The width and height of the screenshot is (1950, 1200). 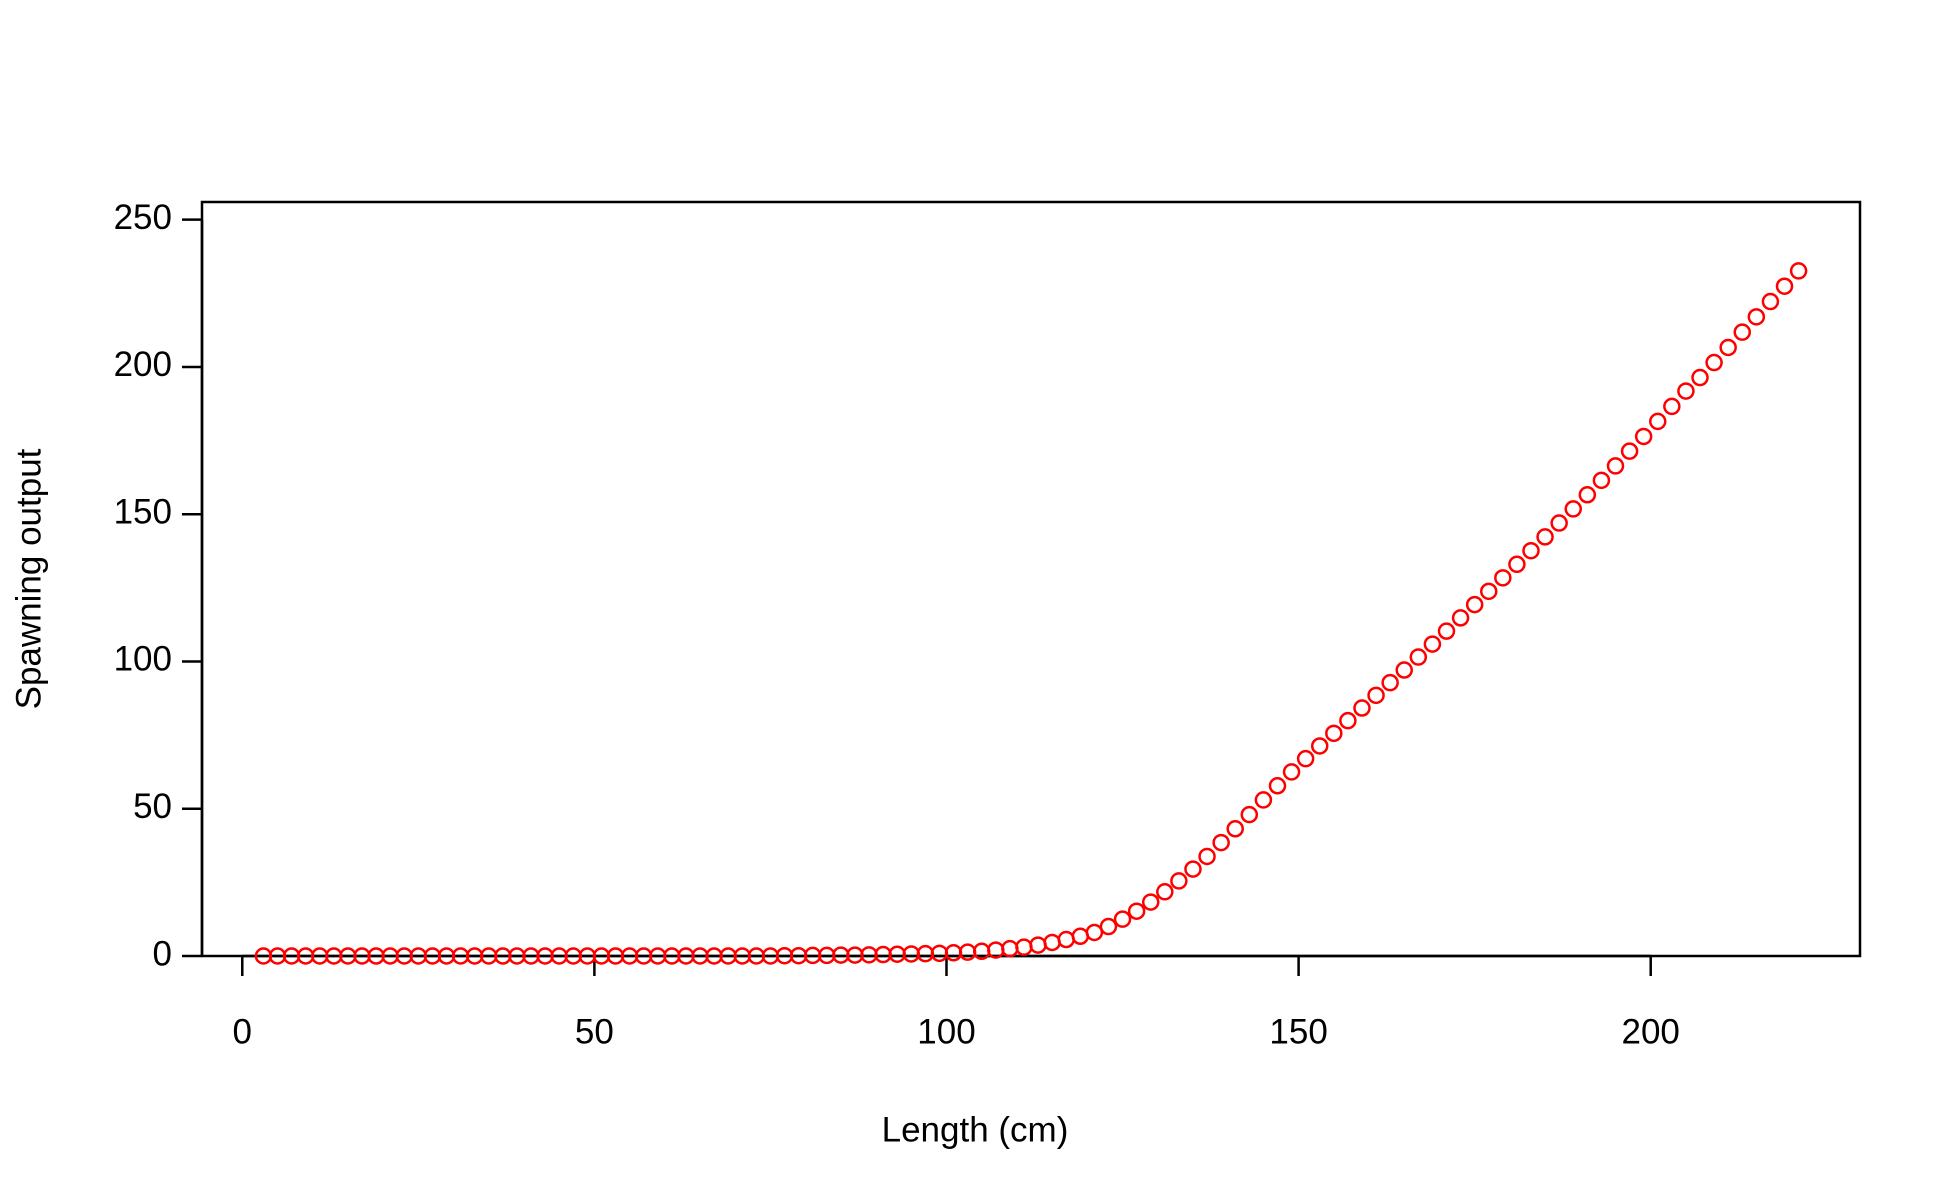 What do you see at coordinates (143, 659) in the screenshot?
I see `y-tick-label: 100` at bounding box center [143, 659].